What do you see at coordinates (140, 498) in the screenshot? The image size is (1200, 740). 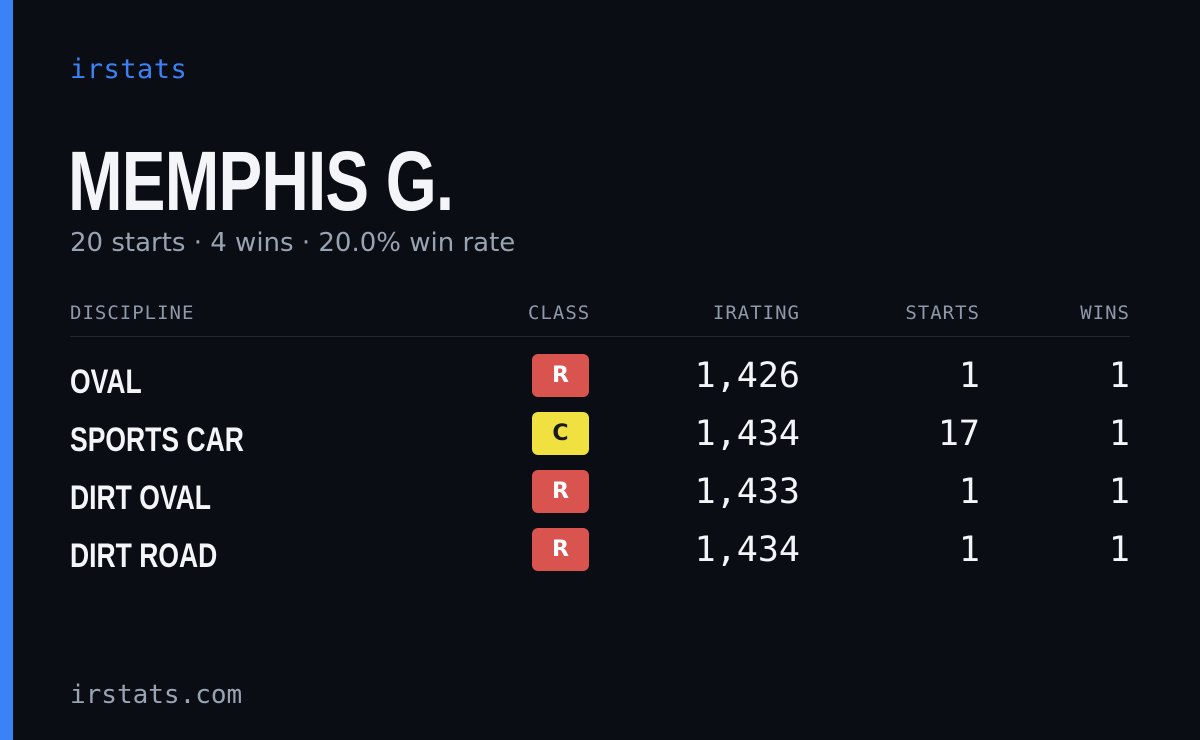 I see `row-discipline: DIRT OVAL` at bounding box center [140, 498].